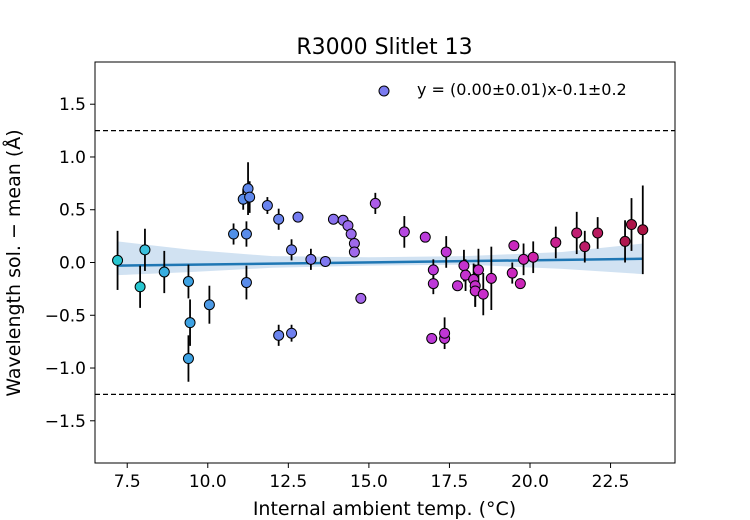 The image size is (750, 520). I want to click on legend: y = (0.00±0.01)x-0.1±0.2, so click(502, 89).